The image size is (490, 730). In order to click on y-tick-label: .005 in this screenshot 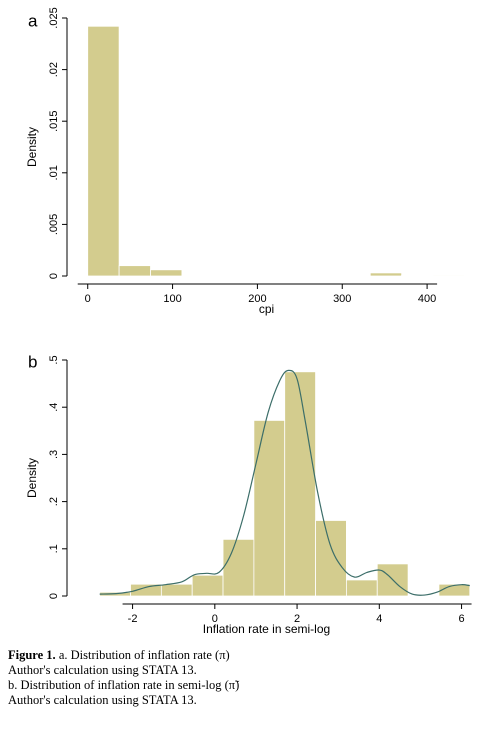, I will do `click(54, 224)`.